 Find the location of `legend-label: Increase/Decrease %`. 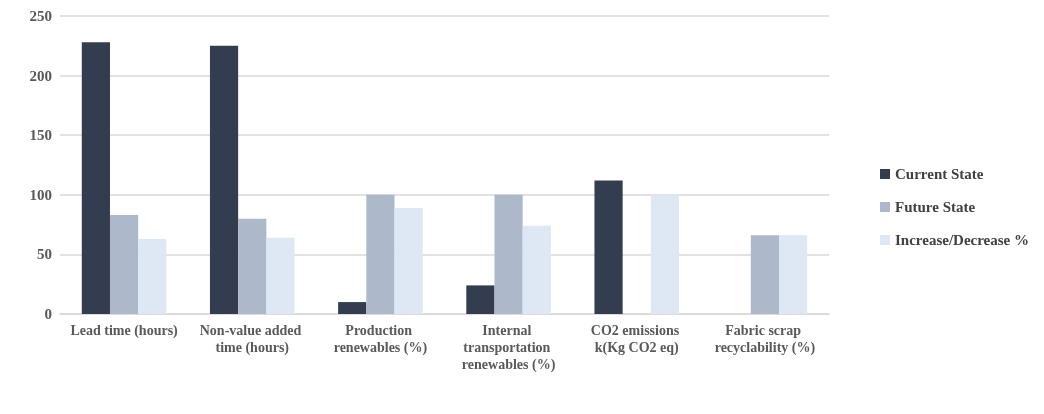

legend-label: Increase/Decrease % is located at coordinates (962, 240).